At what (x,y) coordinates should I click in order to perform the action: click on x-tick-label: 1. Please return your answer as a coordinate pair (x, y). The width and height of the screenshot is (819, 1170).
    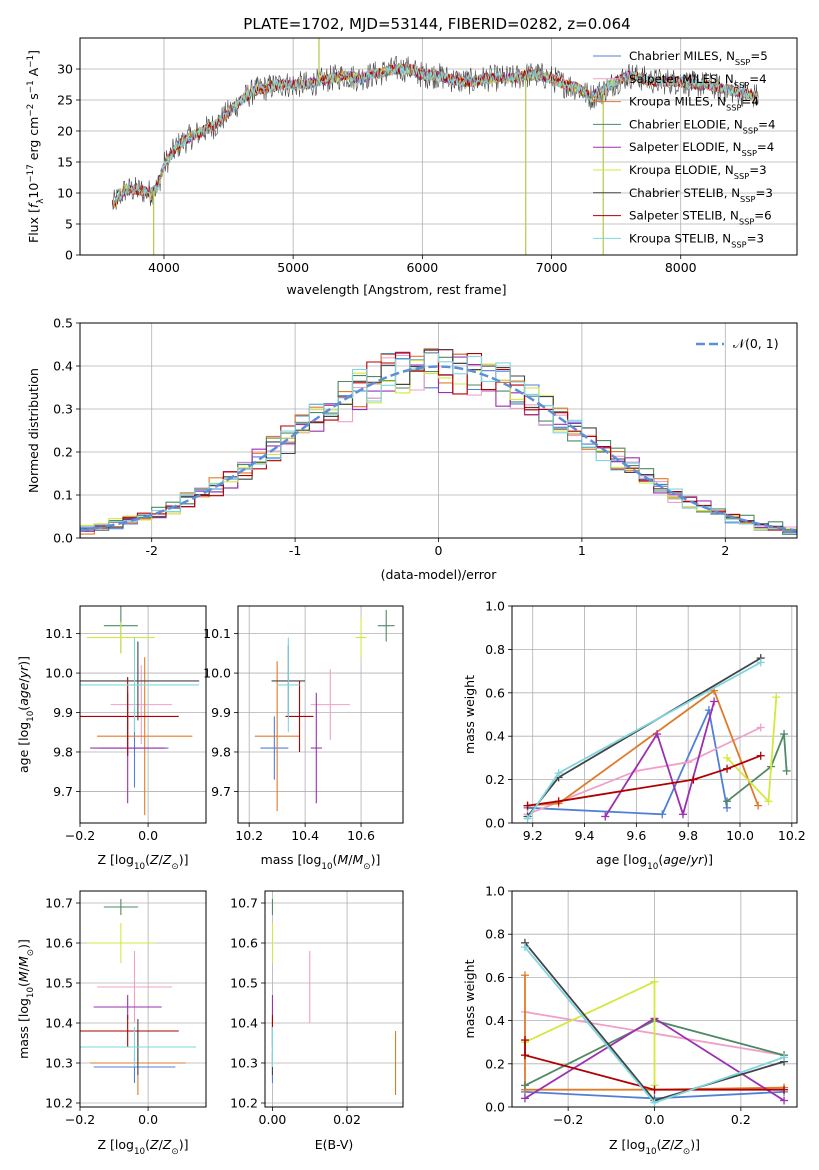
    Looking at the image, I should click on (582, 550).